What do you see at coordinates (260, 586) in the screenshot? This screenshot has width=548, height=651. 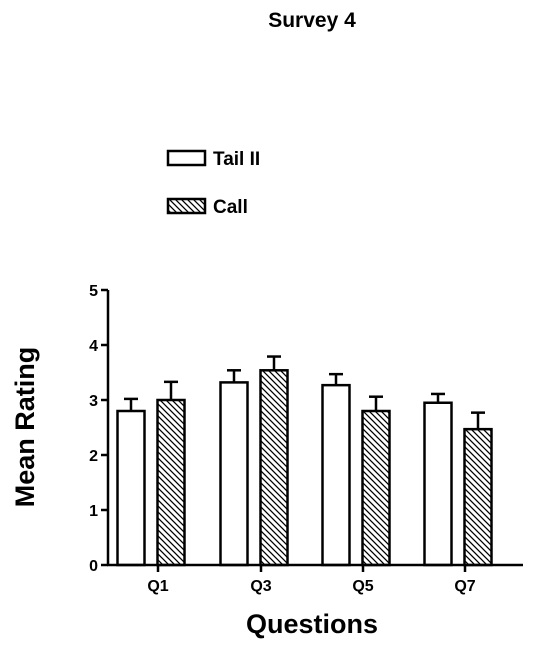 I see `x-tick-label: Q3` at bounding box center [260, 586].